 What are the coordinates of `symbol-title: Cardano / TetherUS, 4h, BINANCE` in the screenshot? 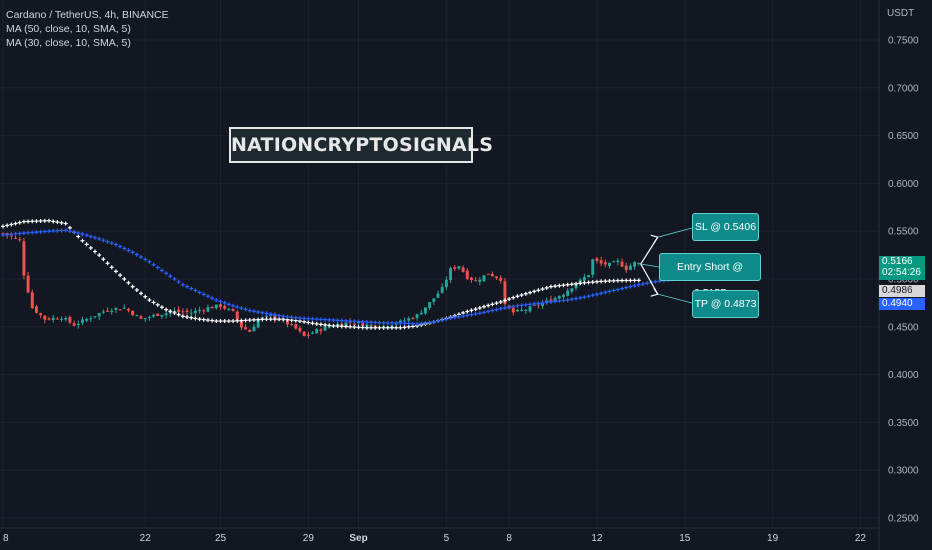 It's located at (87, 15).